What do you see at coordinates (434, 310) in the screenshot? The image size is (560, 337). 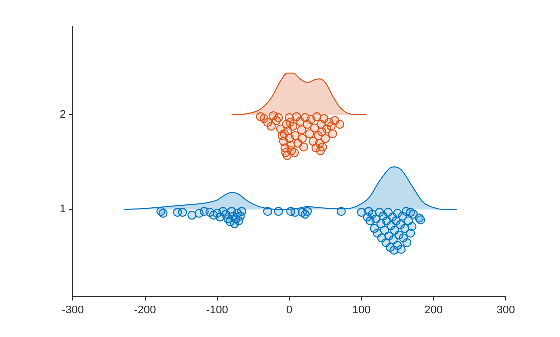 I see `x-tick-label: 200` at bounding box center [434, 310].